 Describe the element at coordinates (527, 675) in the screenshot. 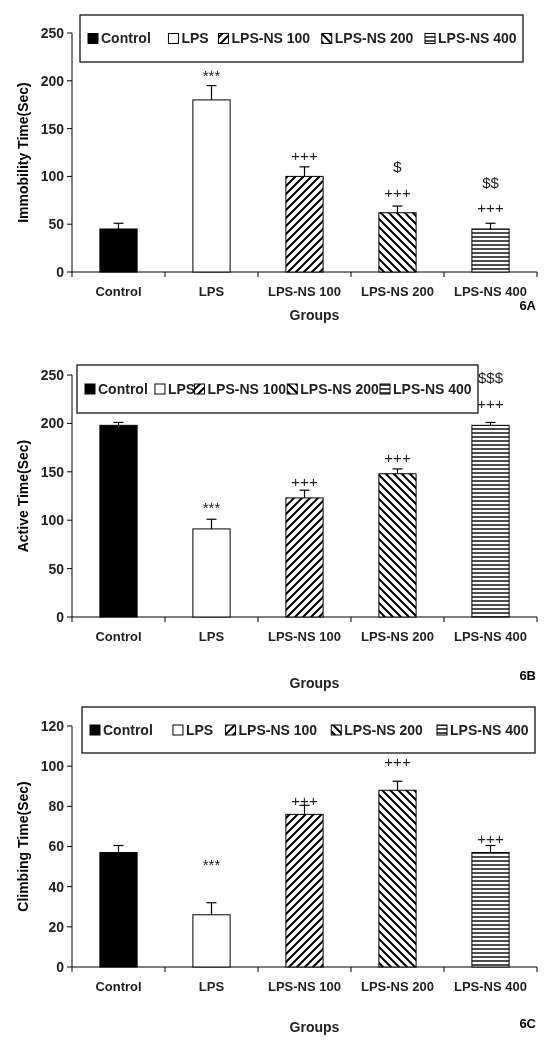

I see `text: 6B` at that location.